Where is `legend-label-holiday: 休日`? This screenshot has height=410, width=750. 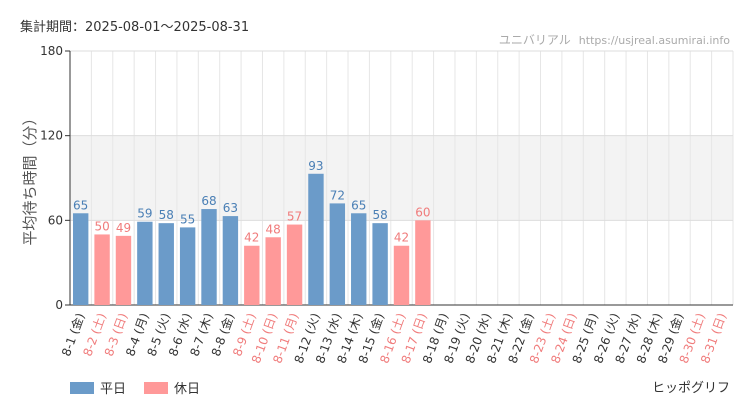
legend-label-holiday: 休日 is located at coordinates (187, 389).